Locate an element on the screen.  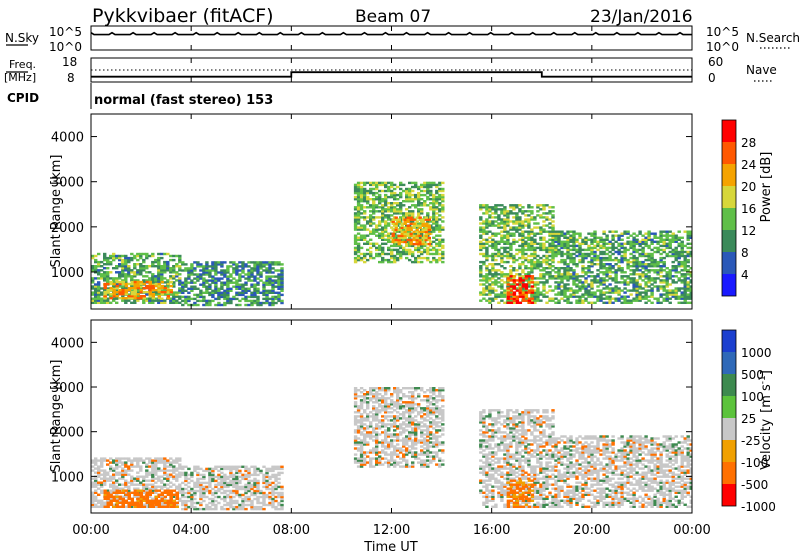
station-title: Pykkvibaer (fitACF) is located at coordinates (183, 16).